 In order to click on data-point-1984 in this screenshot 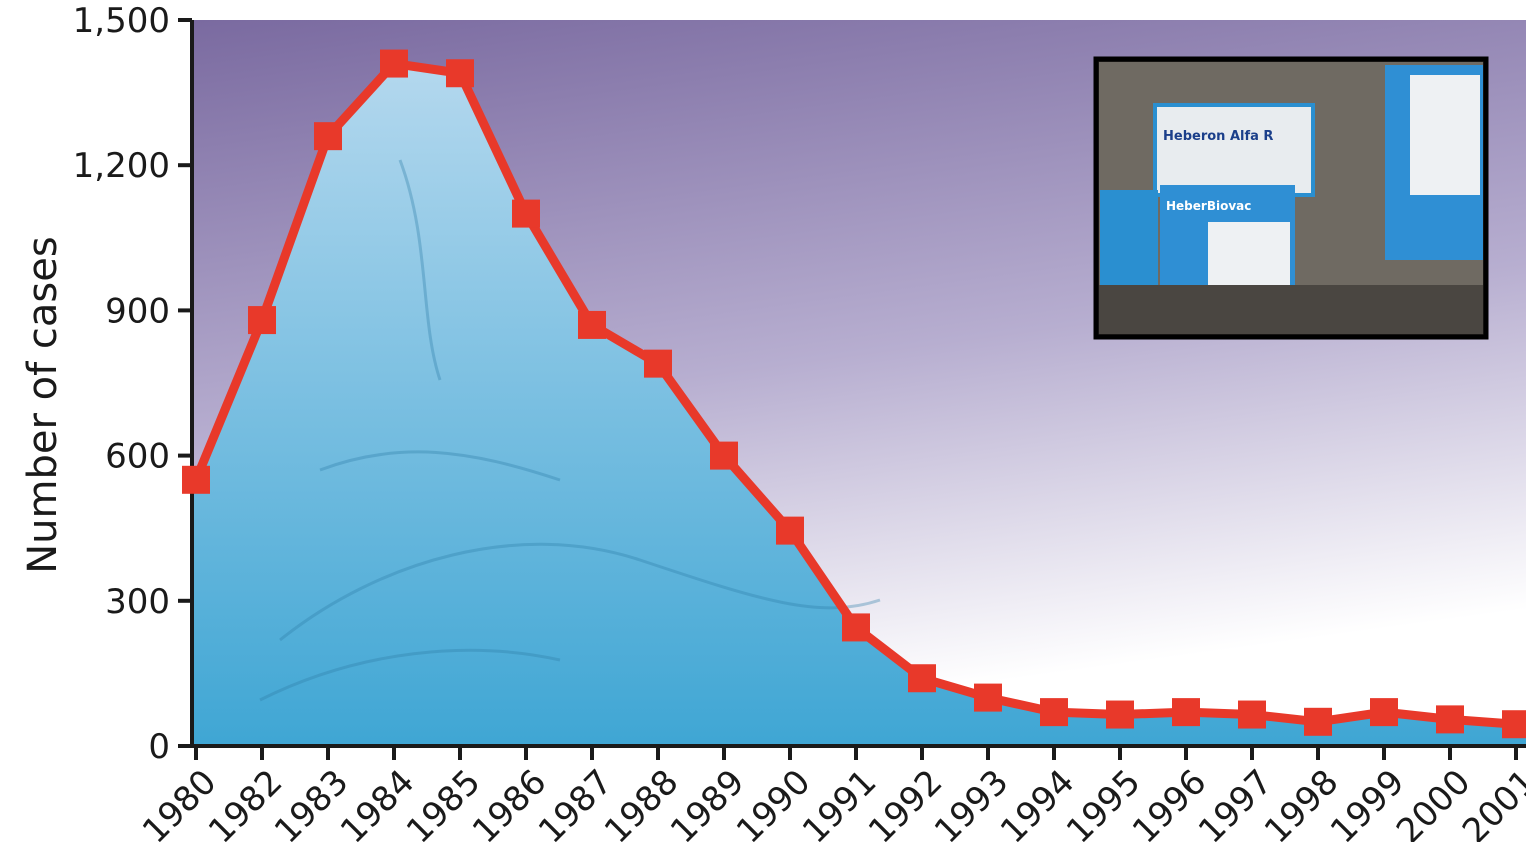, I will do `click(394, 63)`.